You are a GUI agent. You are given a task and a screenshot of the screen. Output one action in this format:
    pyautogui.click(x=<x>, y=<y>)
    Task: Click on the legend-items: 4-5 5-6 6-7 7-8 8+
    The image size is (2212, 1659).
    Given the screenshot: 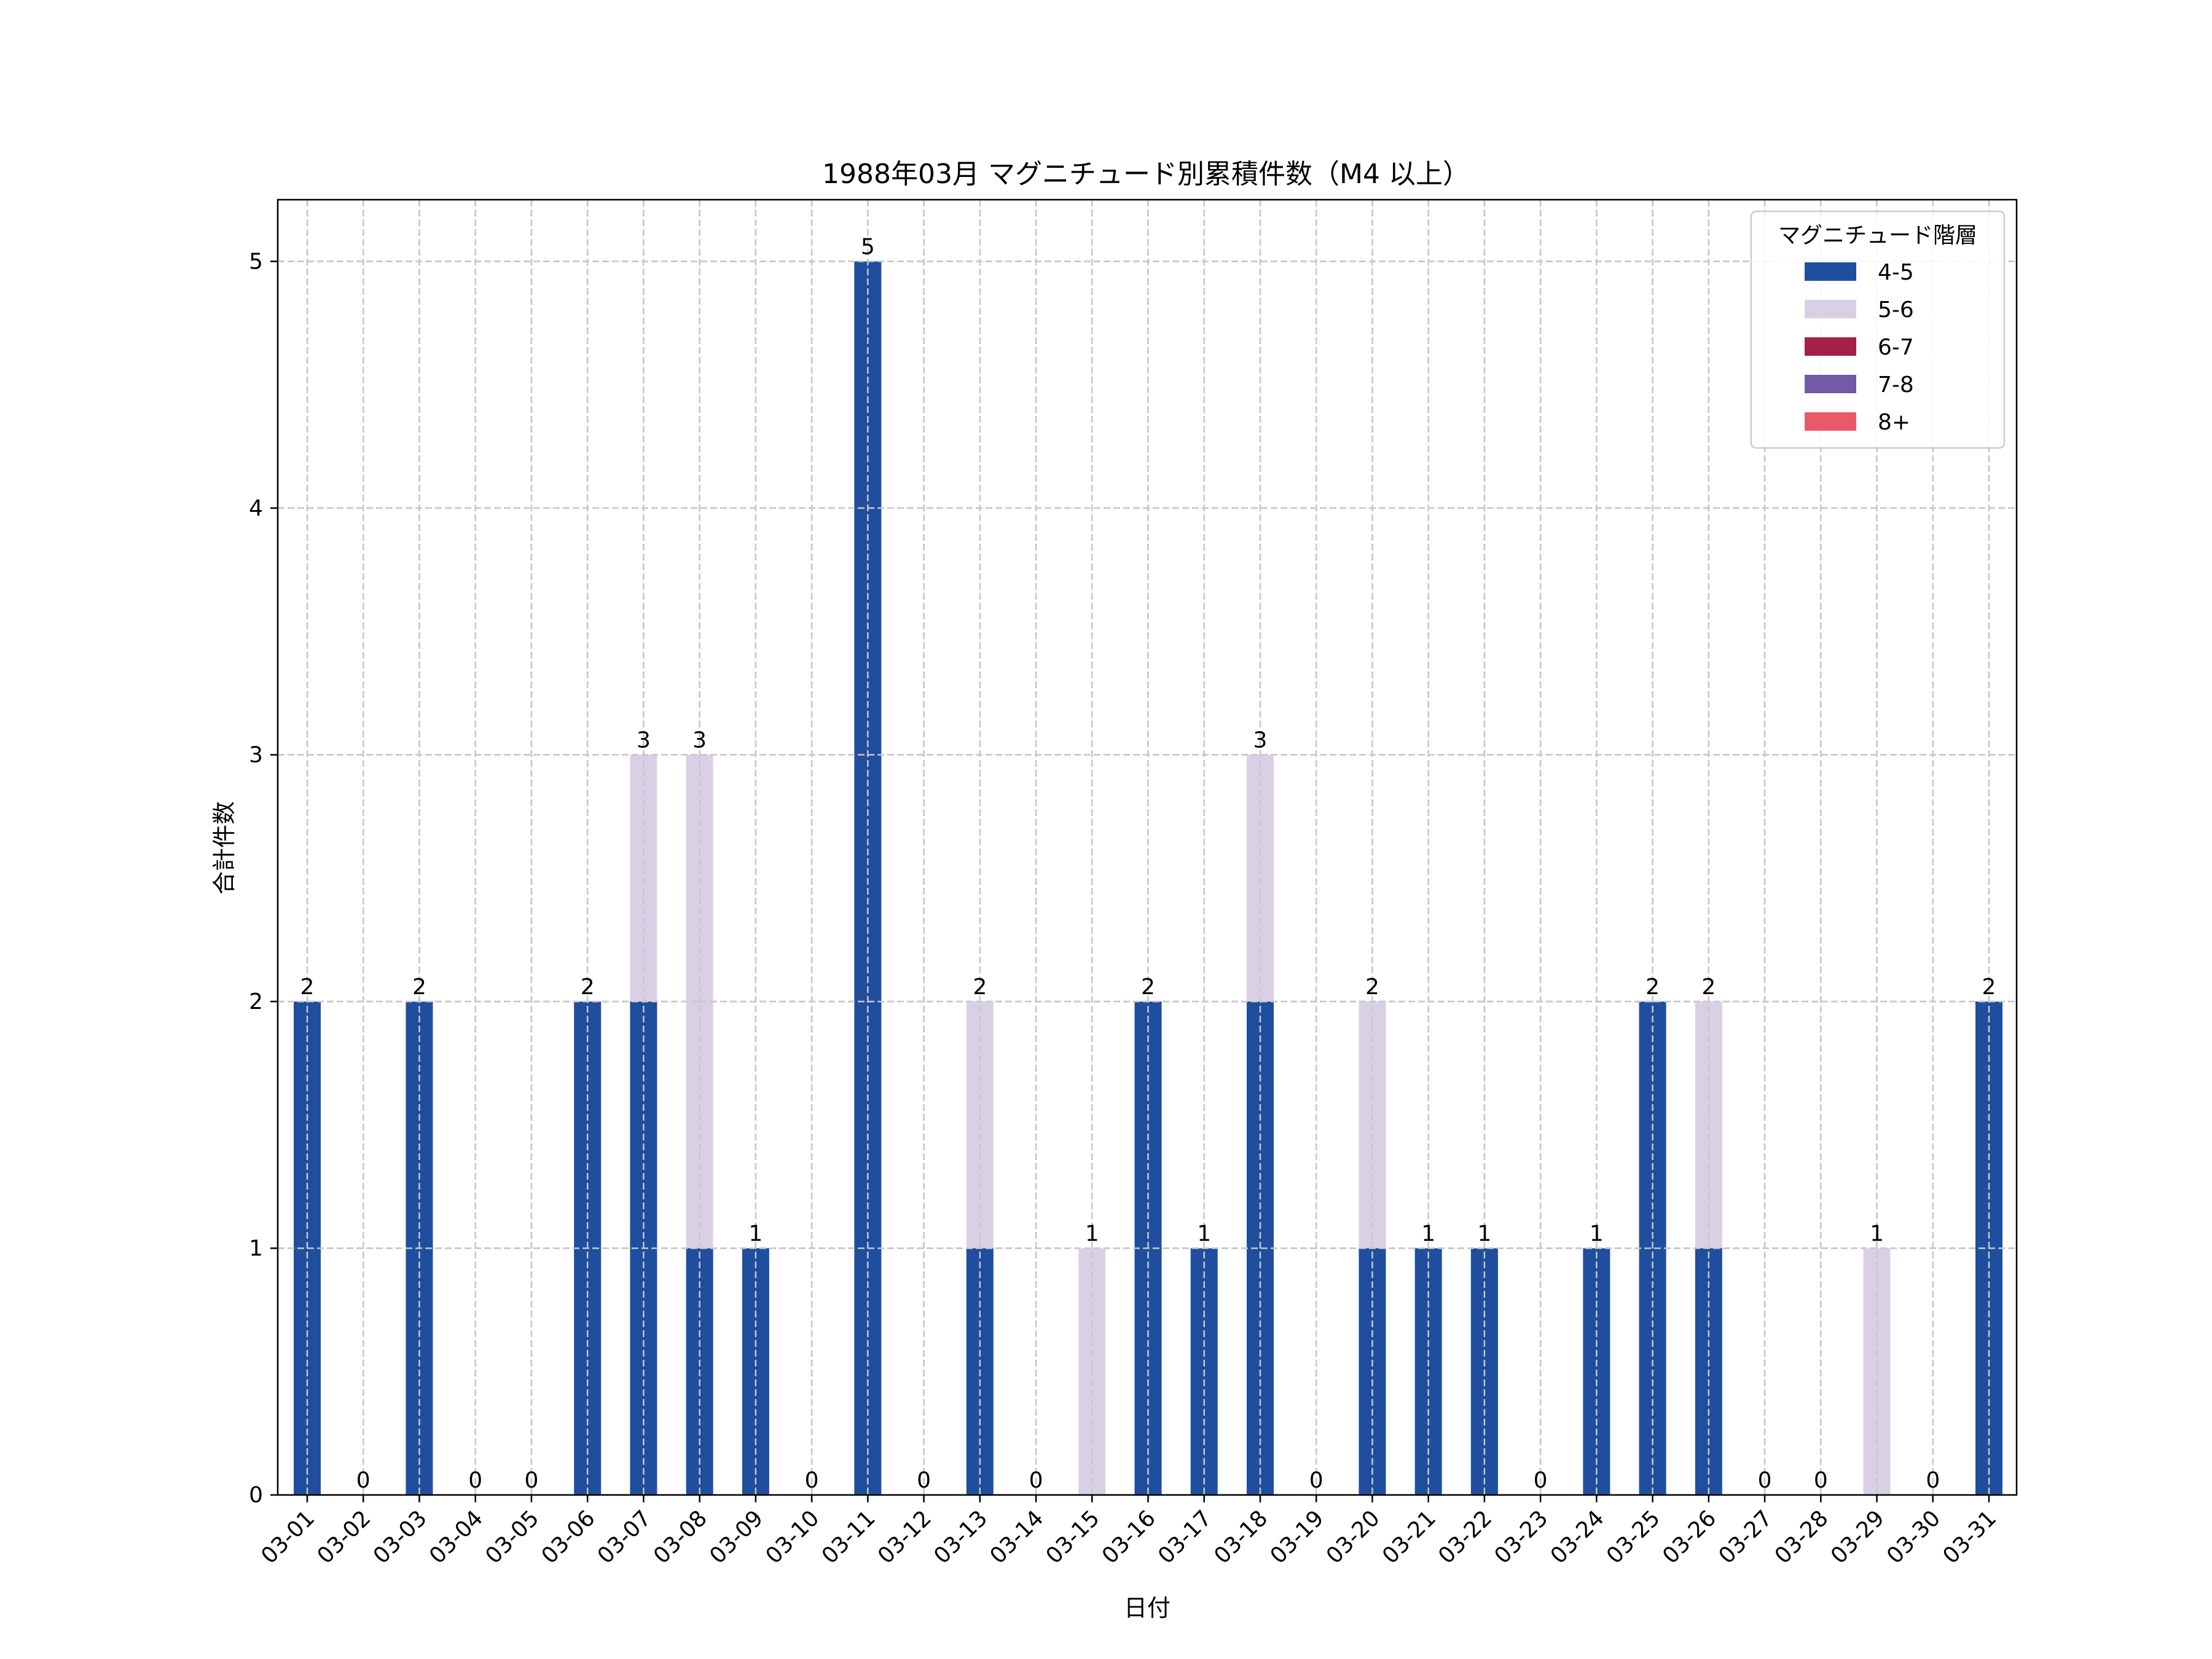 What is the action you would take?
    pyautogui.click(x=1859, y=347)
    